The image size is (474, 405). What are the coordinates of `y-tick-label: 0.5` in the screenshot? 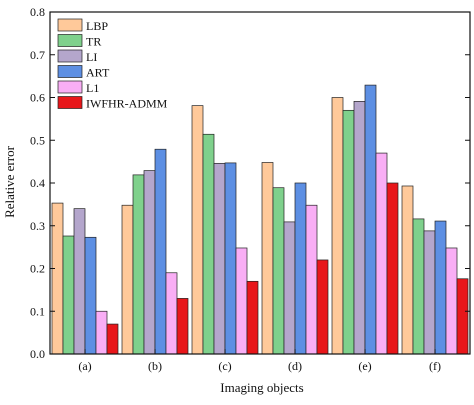 It's located at (37, 140).